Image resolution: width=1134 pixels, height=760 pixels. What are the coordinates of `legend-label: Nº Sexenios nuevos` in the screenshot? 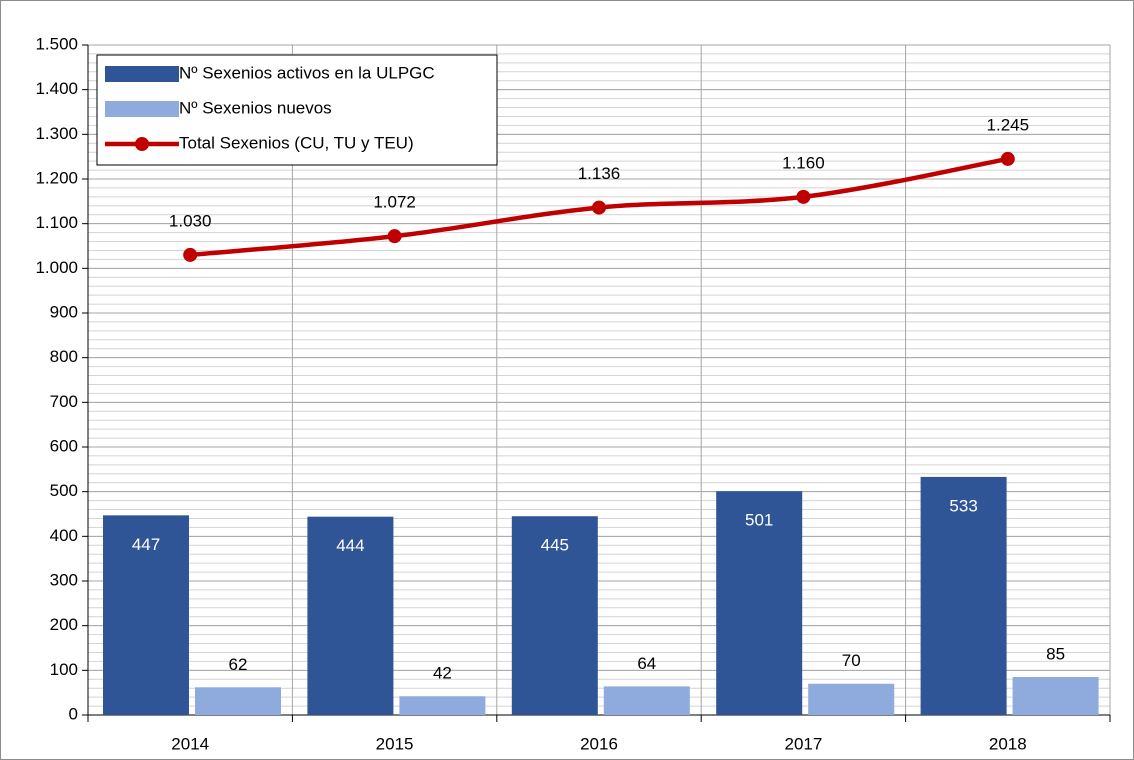 It's located at (255, 107).